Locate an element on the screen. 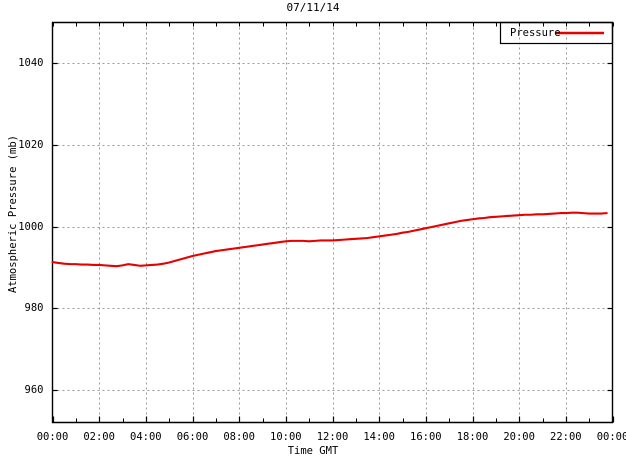  x-axis-title: Time GMT is located at coordinates (313, 451).